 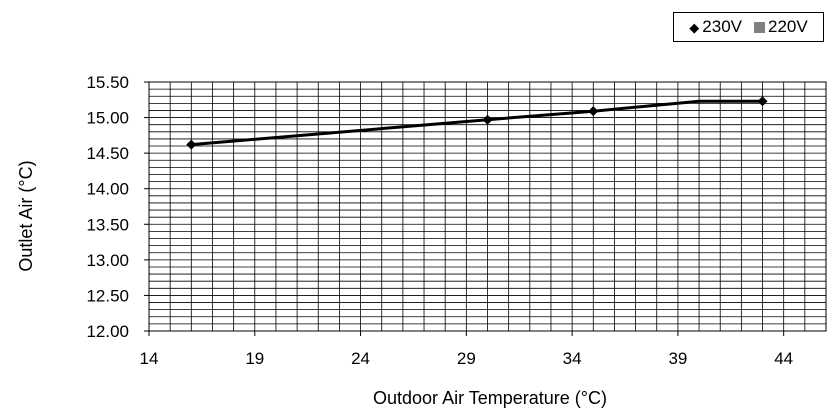 What do you see at coordinates (117, 207) in the screenshot?
I see `y-axis-ticks: 12.00 12.50 13.00 13.50 14.00 14.50 15.00 15.50` at bounding box center [117, 207].